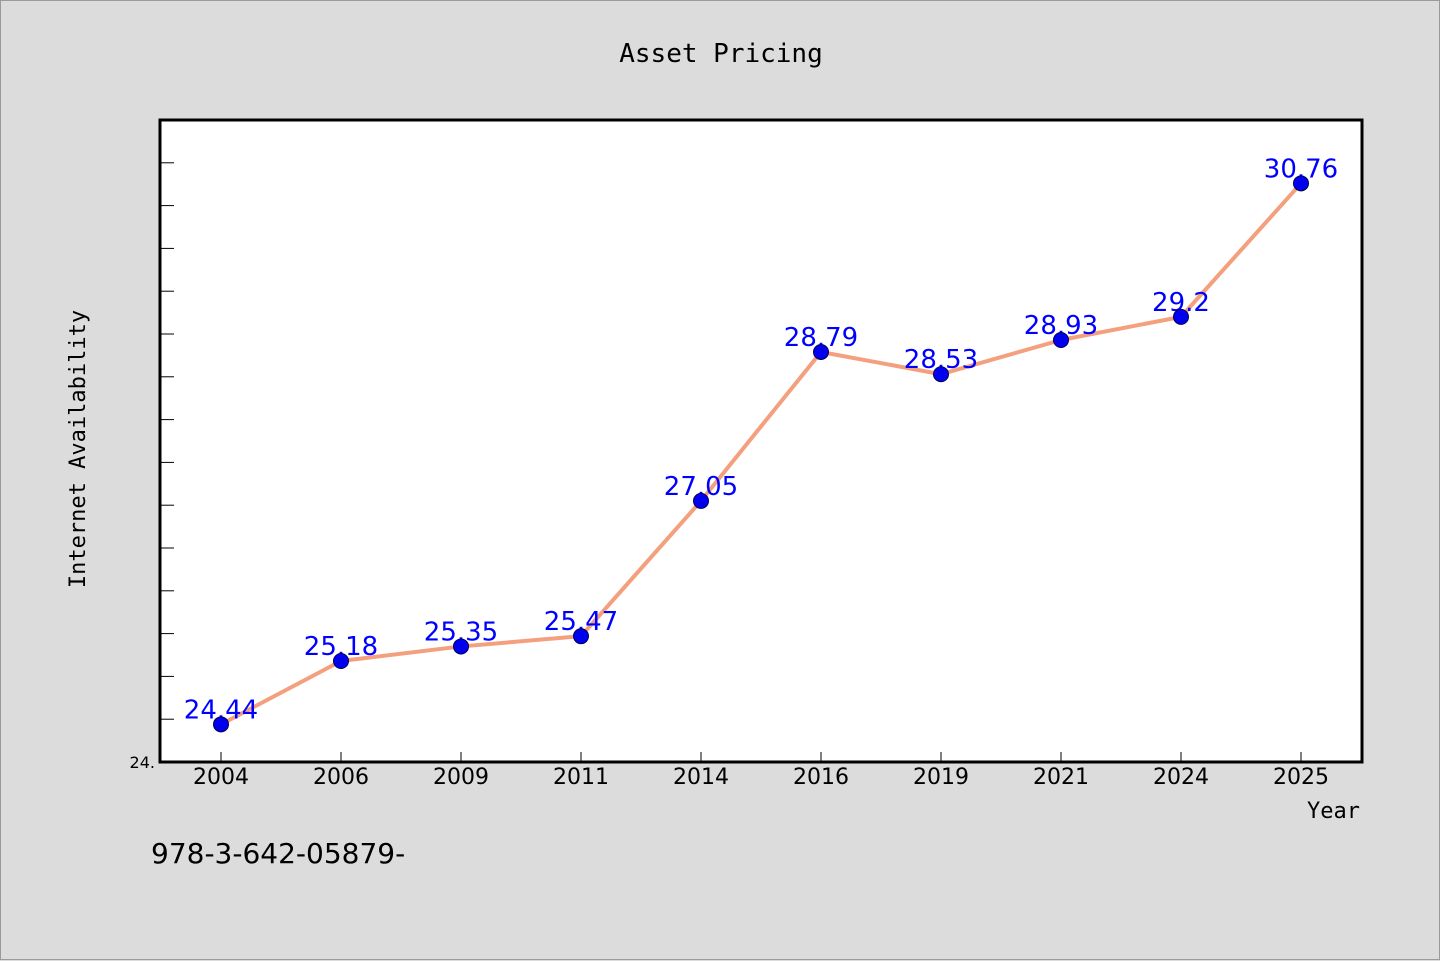  I want to click on x-tick-label: 2025, so click(1301, 777).